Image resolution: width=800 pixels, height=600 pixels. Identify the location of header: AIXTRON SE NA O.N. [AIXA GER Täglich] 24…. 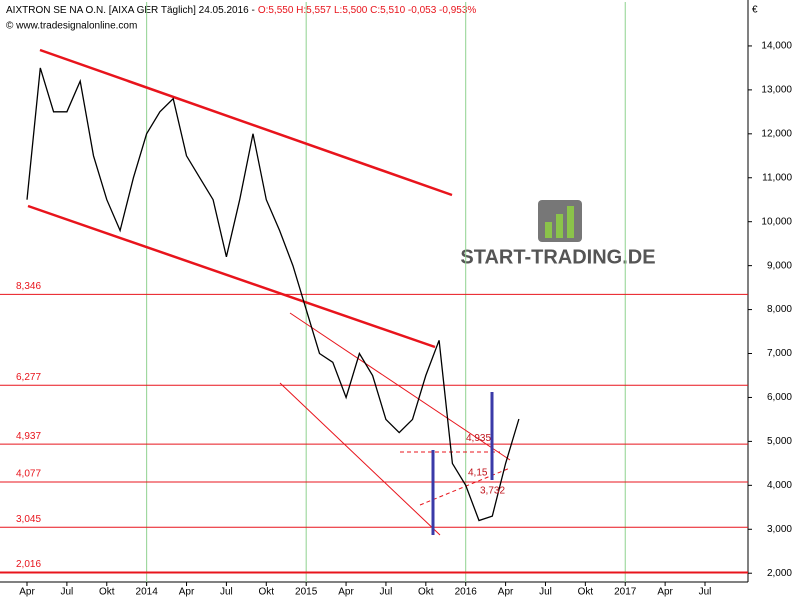
(241, 10).